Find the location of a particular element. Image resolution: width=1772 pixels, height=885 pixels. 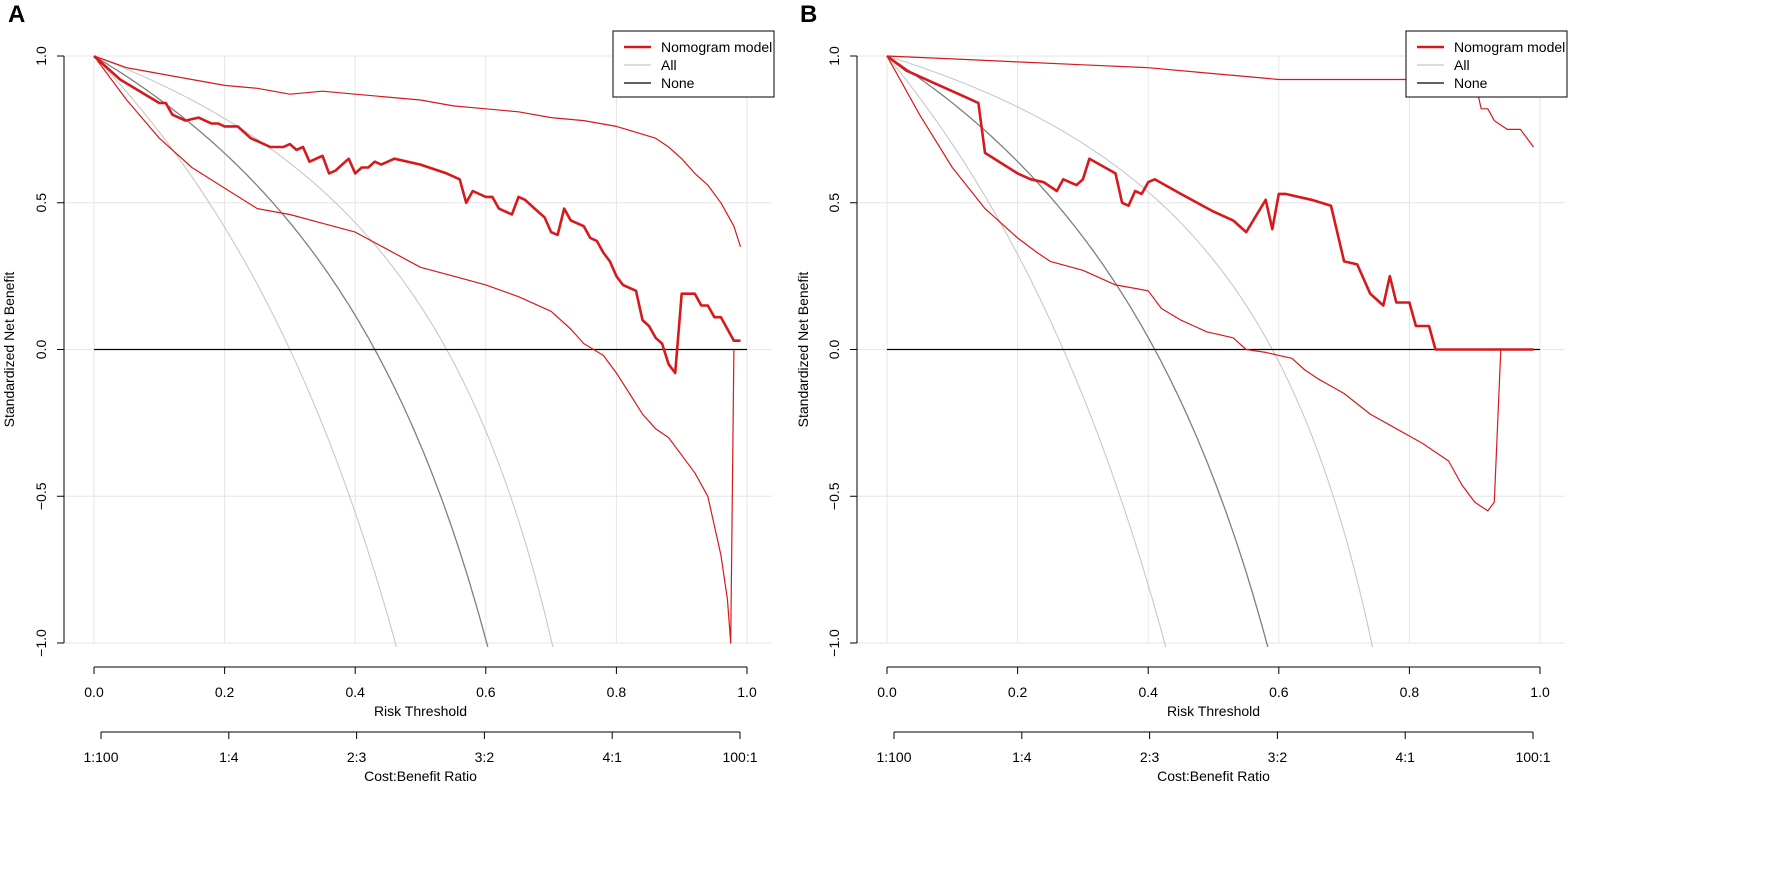

panel-label: A is located at coordinates (16, 14).